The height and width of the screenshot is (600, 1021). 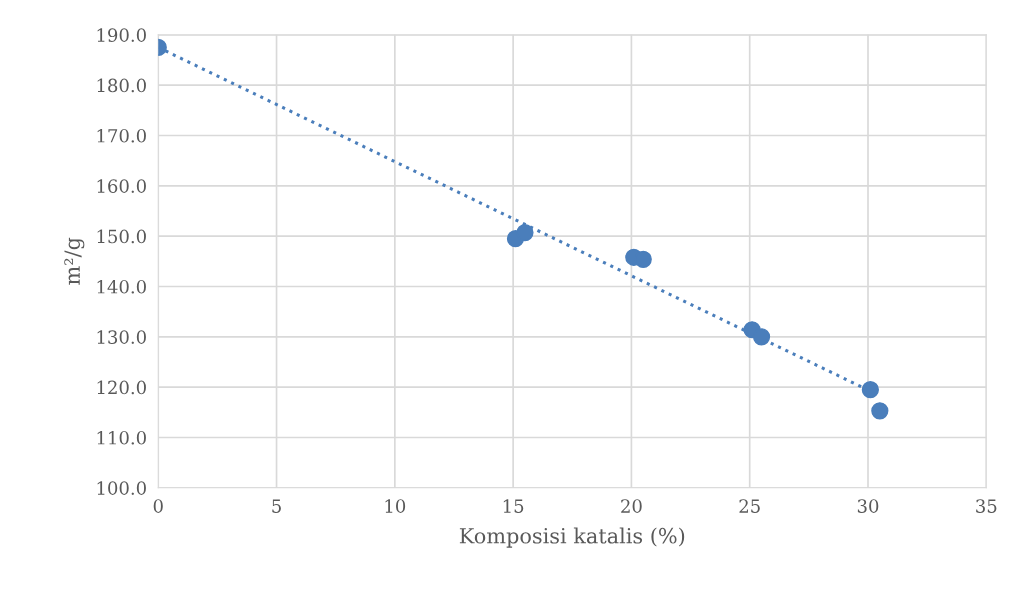 What do you see at coordinates (121, 286) in the screenshot?
I see `y-tick-label: 140.0` at bounding box center [121, 286].